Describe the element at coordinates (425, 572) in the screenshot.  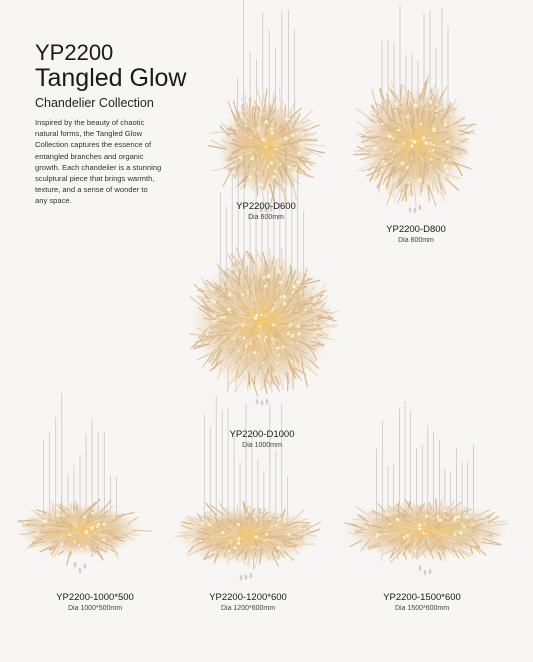
I see `crystal-drop` at that location.